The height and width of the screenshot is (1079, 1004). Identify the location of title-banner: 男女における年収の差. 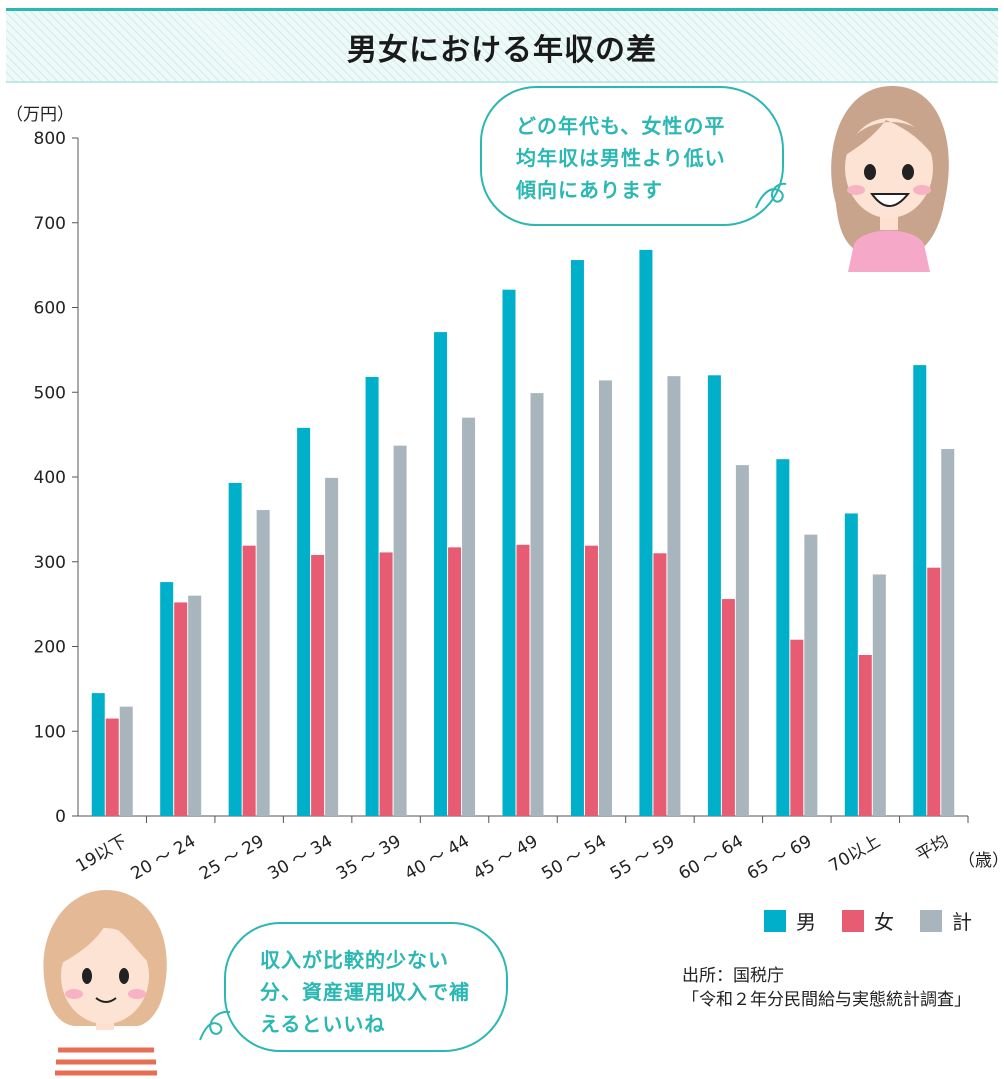
(502, 45).